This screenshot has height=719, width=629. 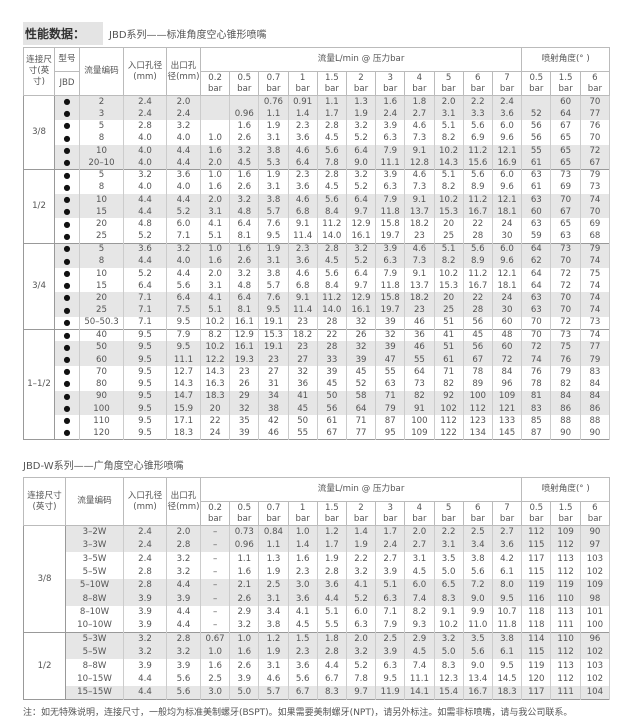 What do you see at coordinates (215, 384) in the screenshot?
I see `table-cell: 16.3` at bounding box center [215, 384].